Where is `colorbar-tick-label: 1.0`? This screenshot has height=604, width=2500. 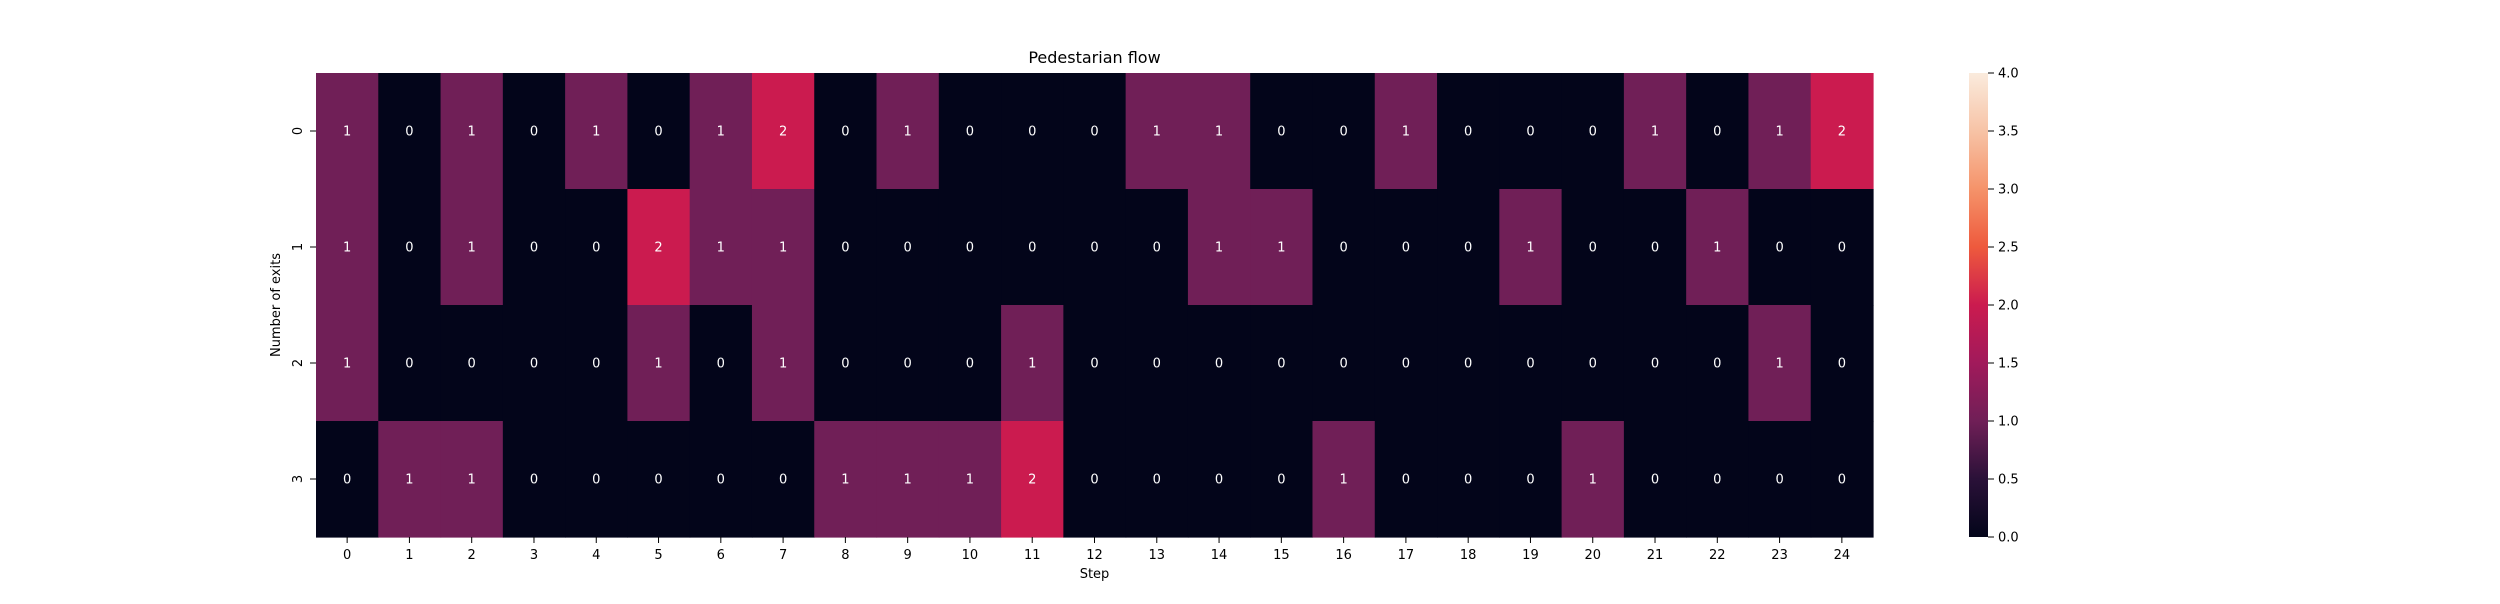
colorbar-tick-label: 1.0 is located at coordinates (2008, 422).